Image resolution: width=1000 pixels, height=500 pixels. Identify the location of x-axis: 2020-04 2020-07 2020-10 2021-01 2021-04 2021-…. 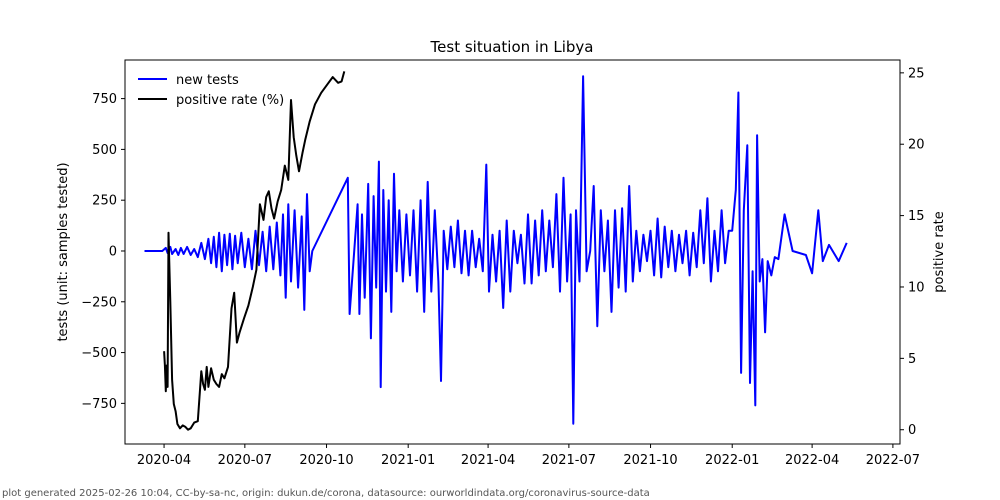
(528, 456).